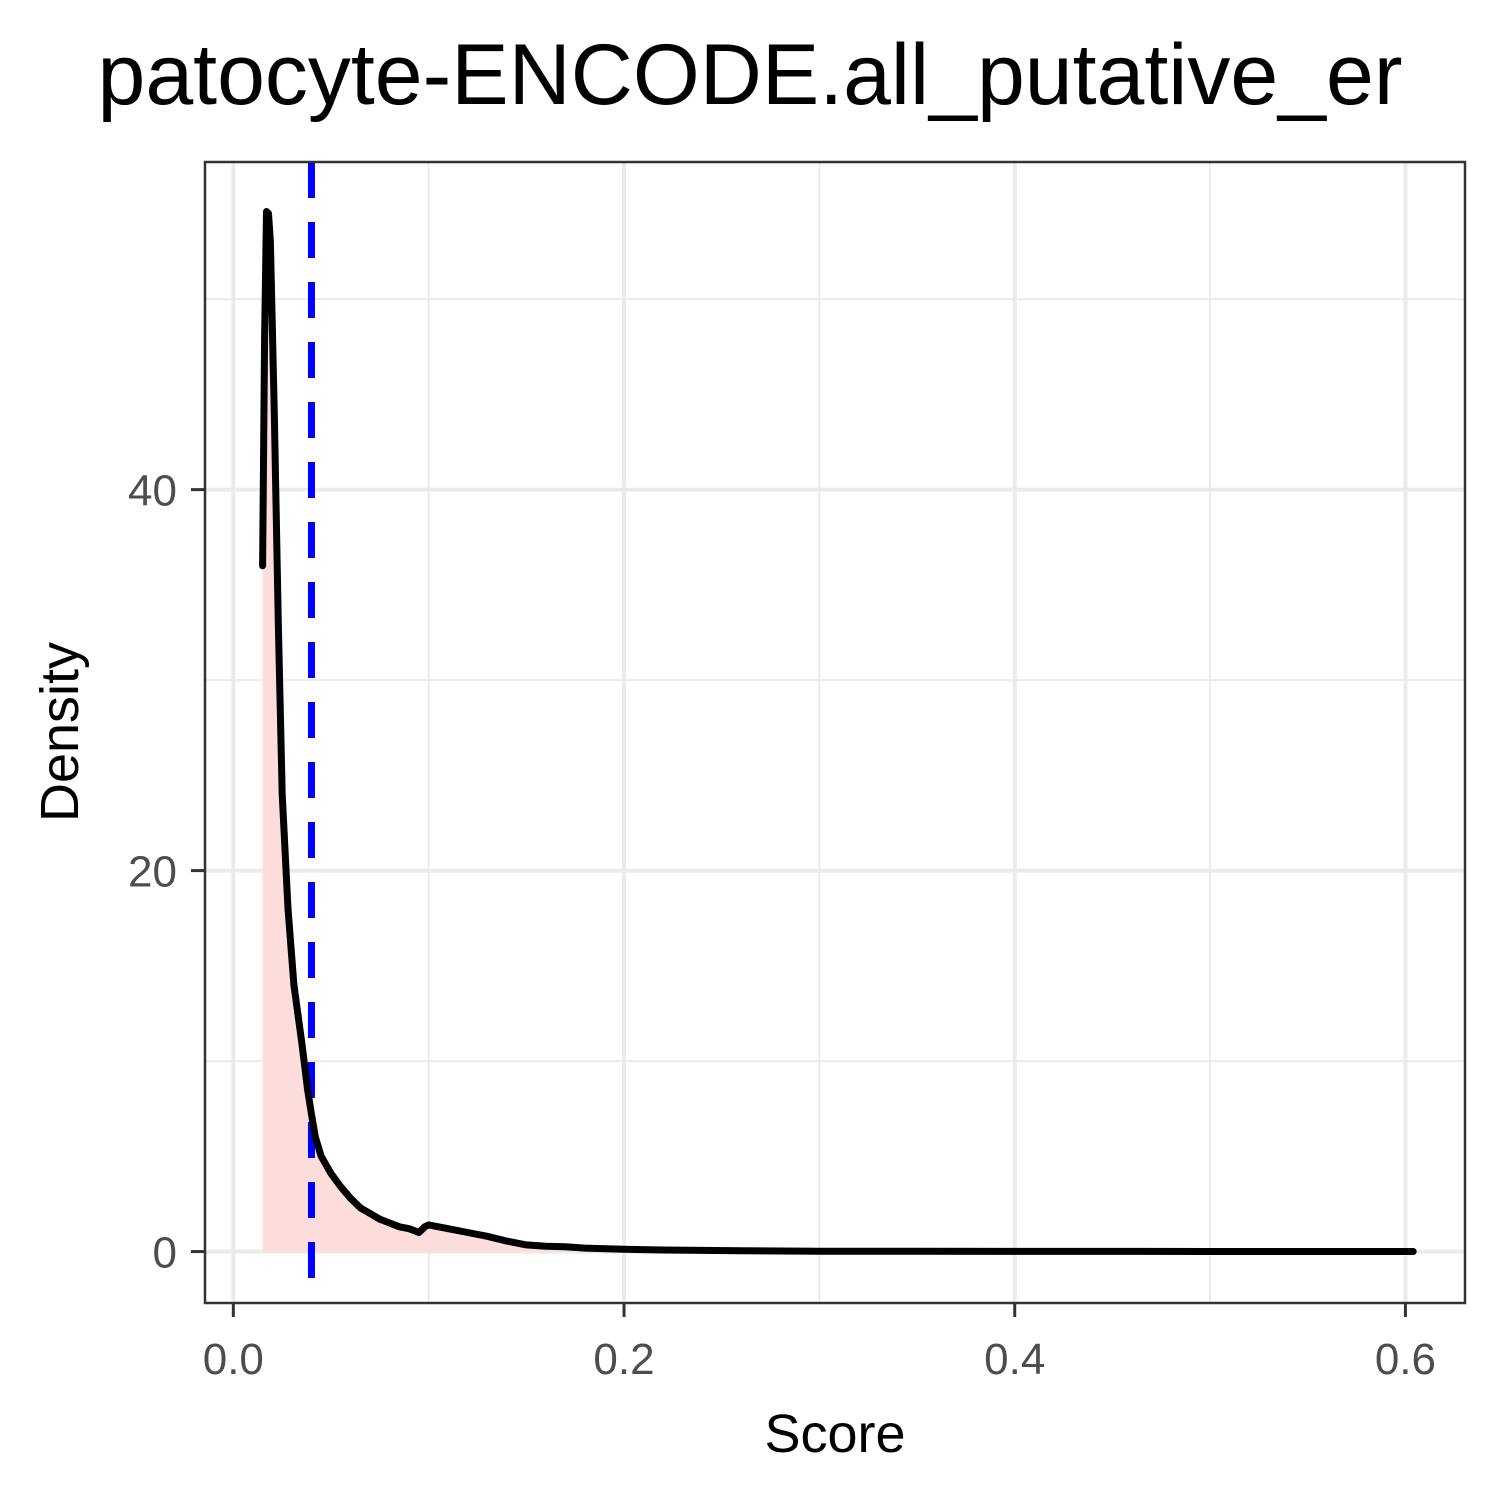 Image resolution: width=1500 pixels, height=1505 pixels. I want to click on x-tick-label: 0.4, so click(1014, 1359).